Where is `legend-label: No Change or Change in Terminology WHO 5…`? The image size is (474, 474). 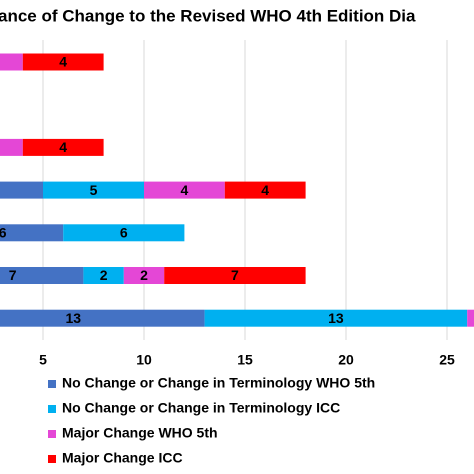 legend-label: No Change or Change in Terminology WHO 5… is located at coordinates (218, 383).